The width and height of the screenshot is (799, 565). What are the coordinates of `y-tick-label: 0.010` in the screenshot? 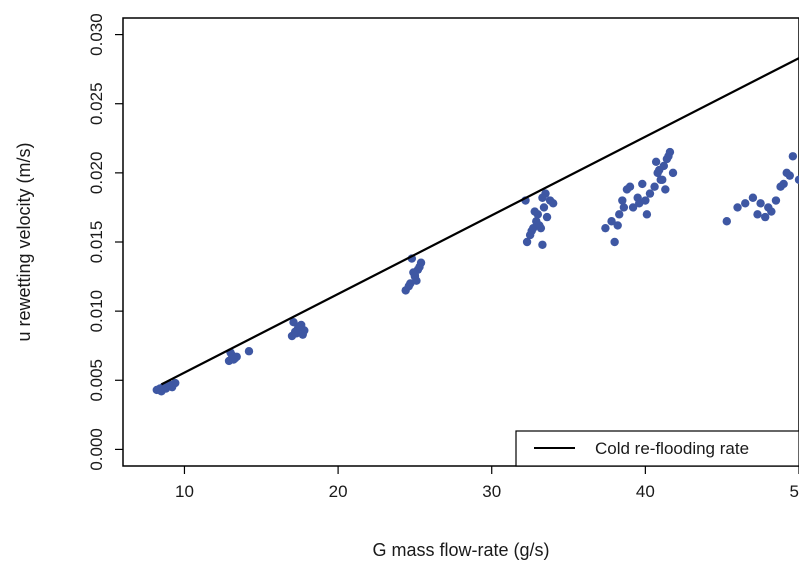 It's located at (96, 311).